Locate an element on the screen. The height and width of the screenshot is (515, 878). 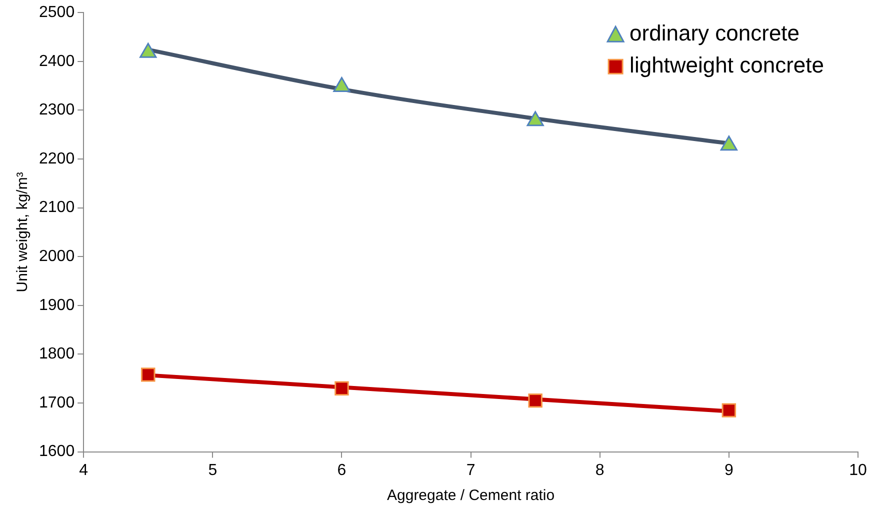
y-tick-label: 1600 is located at coordinates (57, 451).